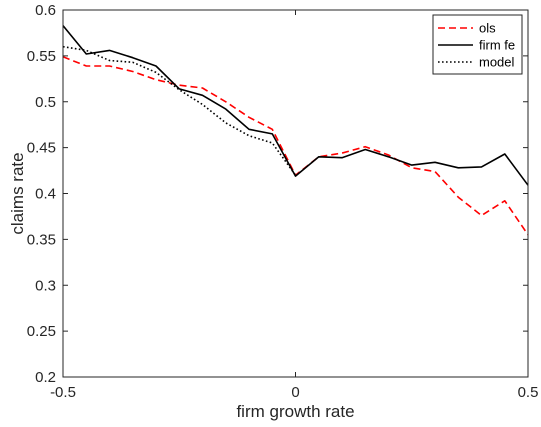  What do you see at coordinates (45, 10) in the screenshot?
I see `y-tick-label: 0.6` at bounding box center [45, 10].